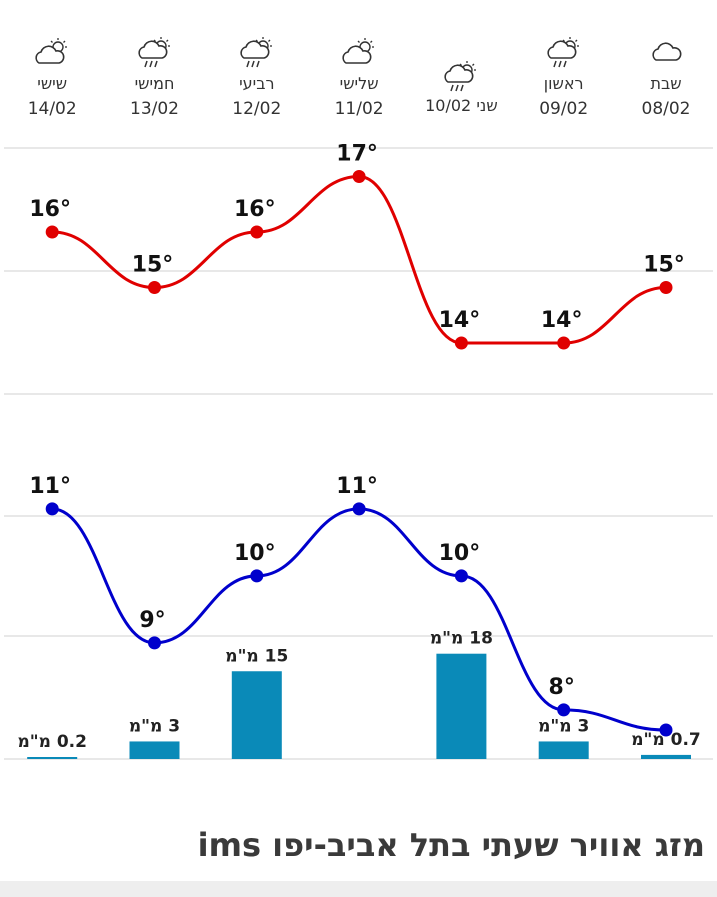  Describe the element at coordinates (487, 105) in the screenshot. I see `day-name: שני` at that location.